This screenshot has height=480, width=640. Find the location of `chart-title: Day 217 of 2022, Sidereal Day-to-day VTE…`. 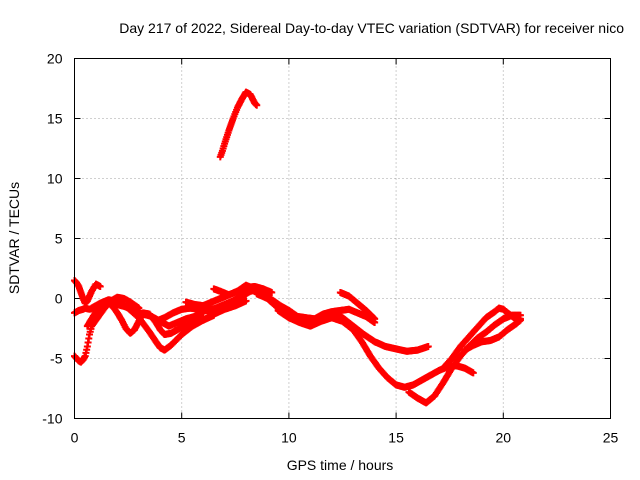

chart-title: Day 217 of 2022, Sidereal Day-to-day VTE… is located at coordinates (371, 28).